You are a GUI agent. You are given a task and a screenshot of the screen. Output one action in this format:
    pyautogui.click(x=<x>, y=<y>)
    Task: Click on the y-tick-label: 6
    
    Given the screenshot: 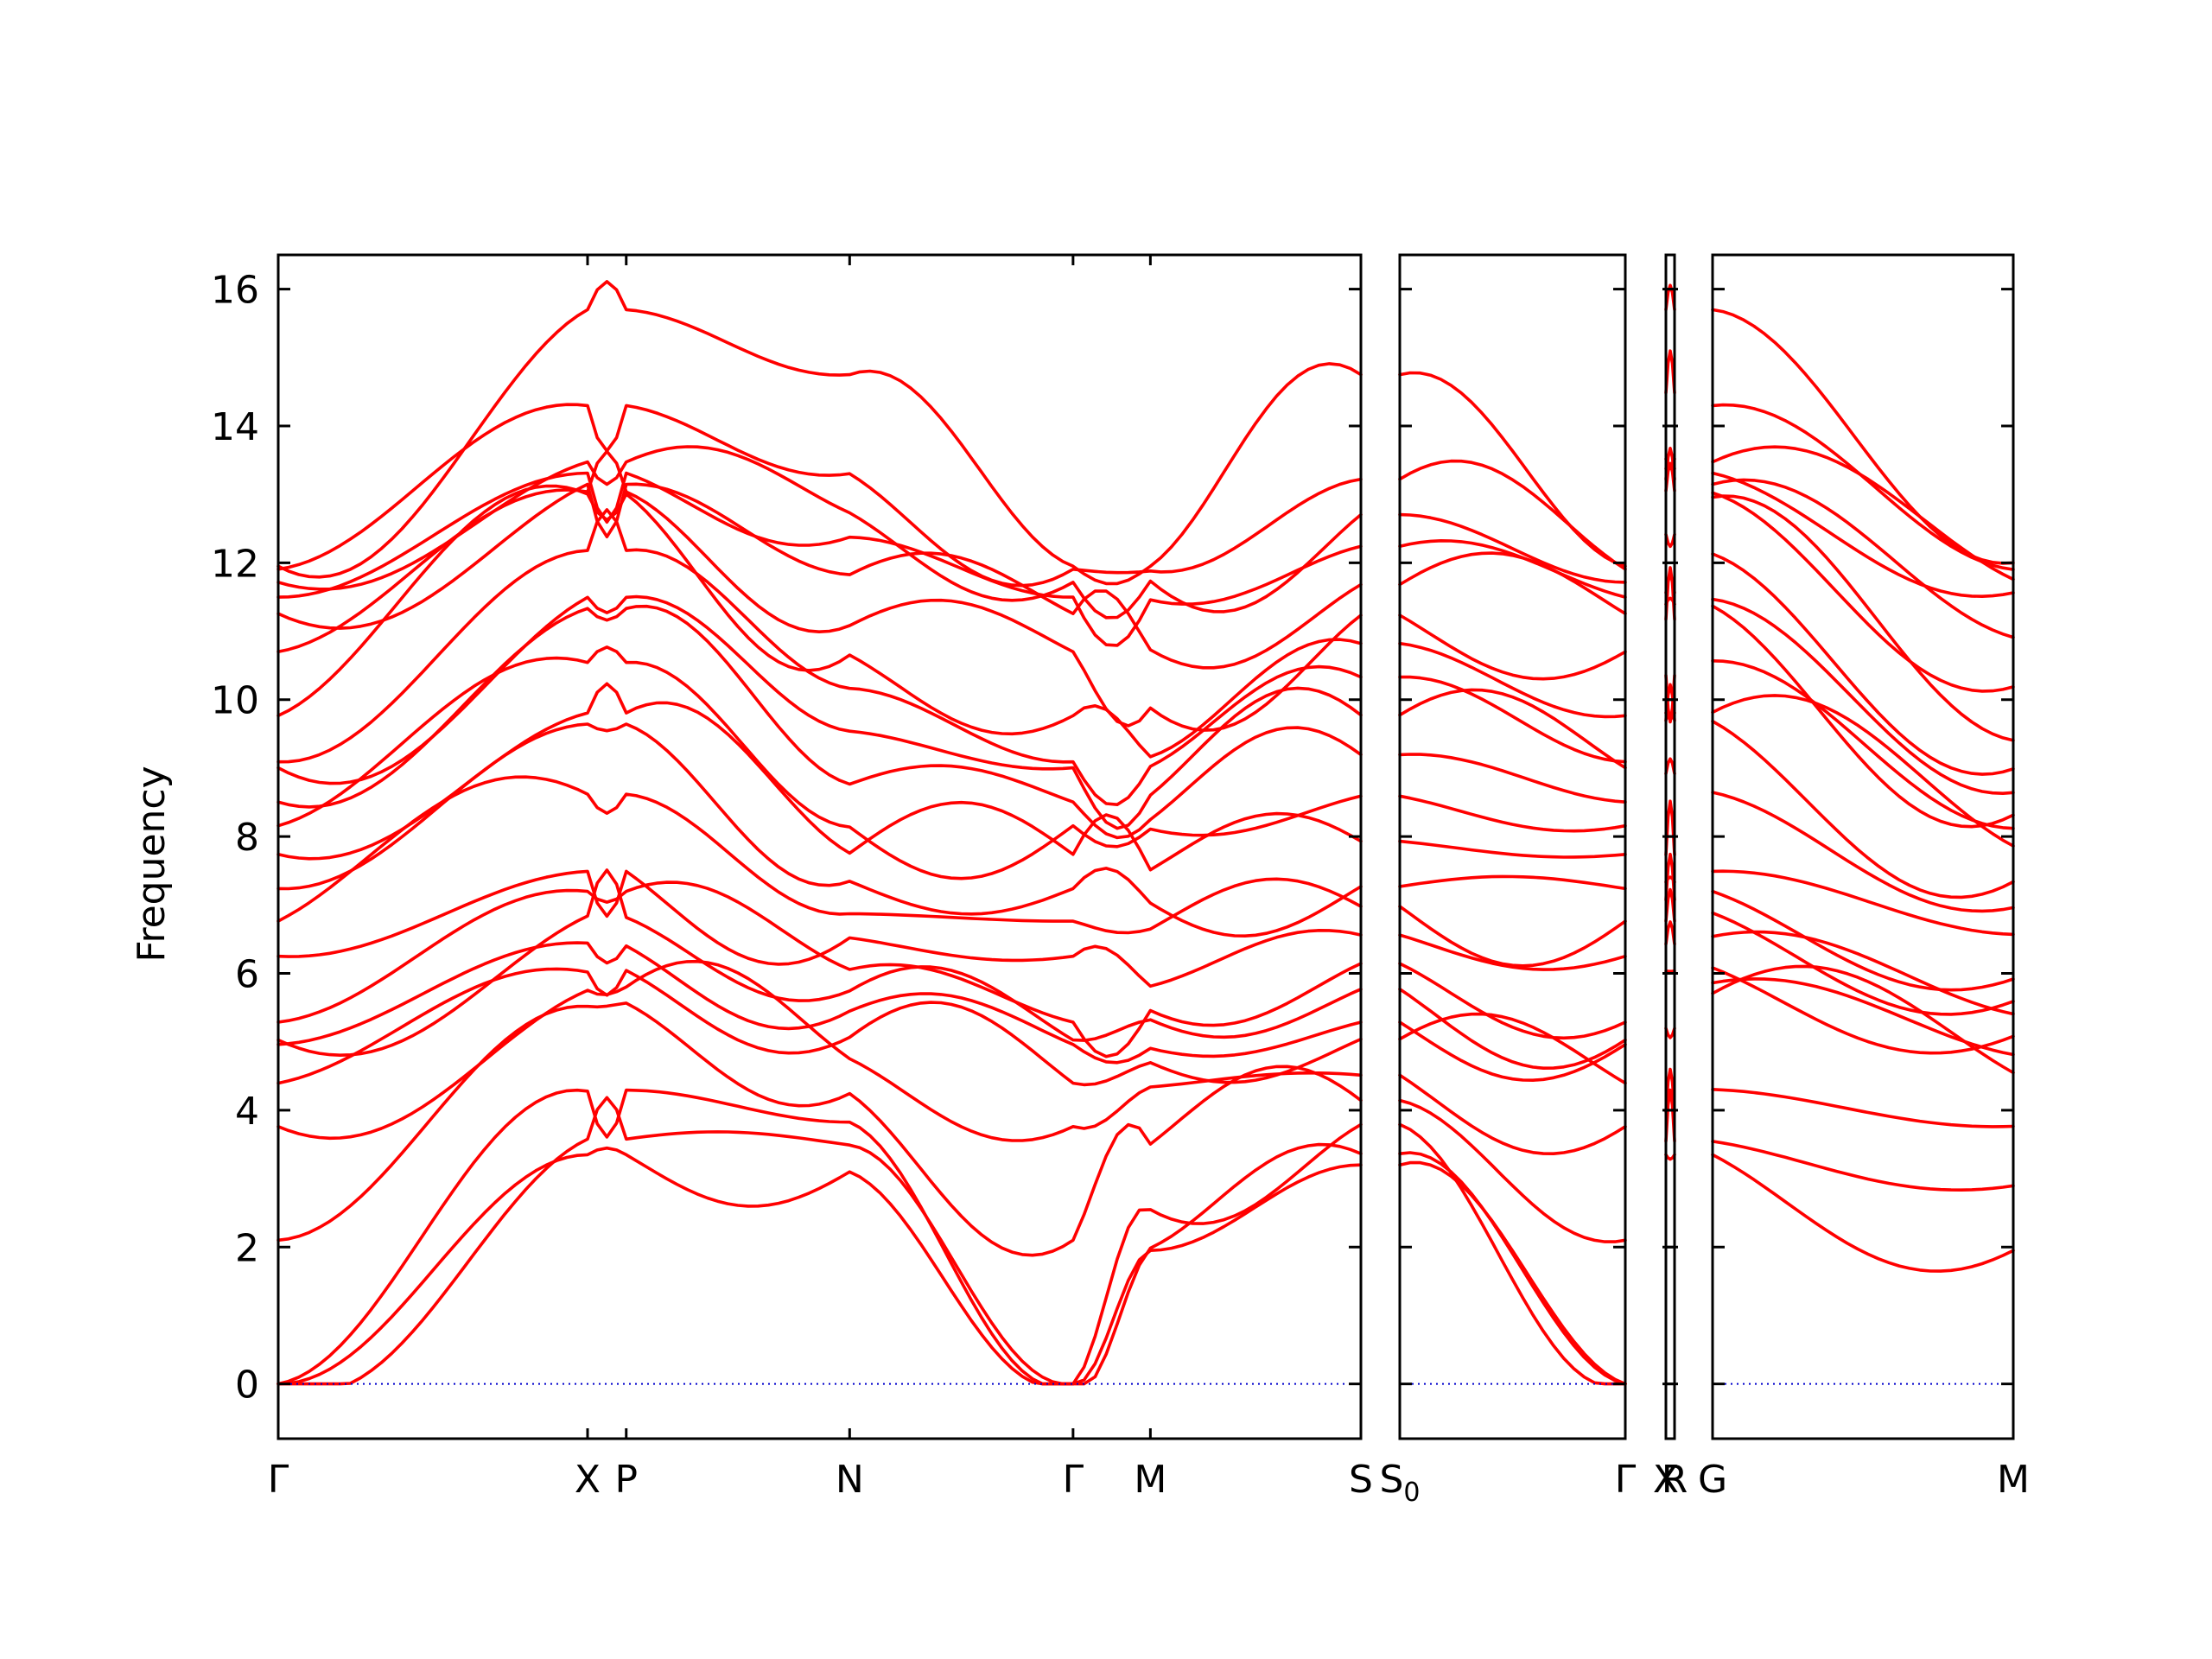 What is the action you would take?
    pyautogui.click(x=247, y=975)
    